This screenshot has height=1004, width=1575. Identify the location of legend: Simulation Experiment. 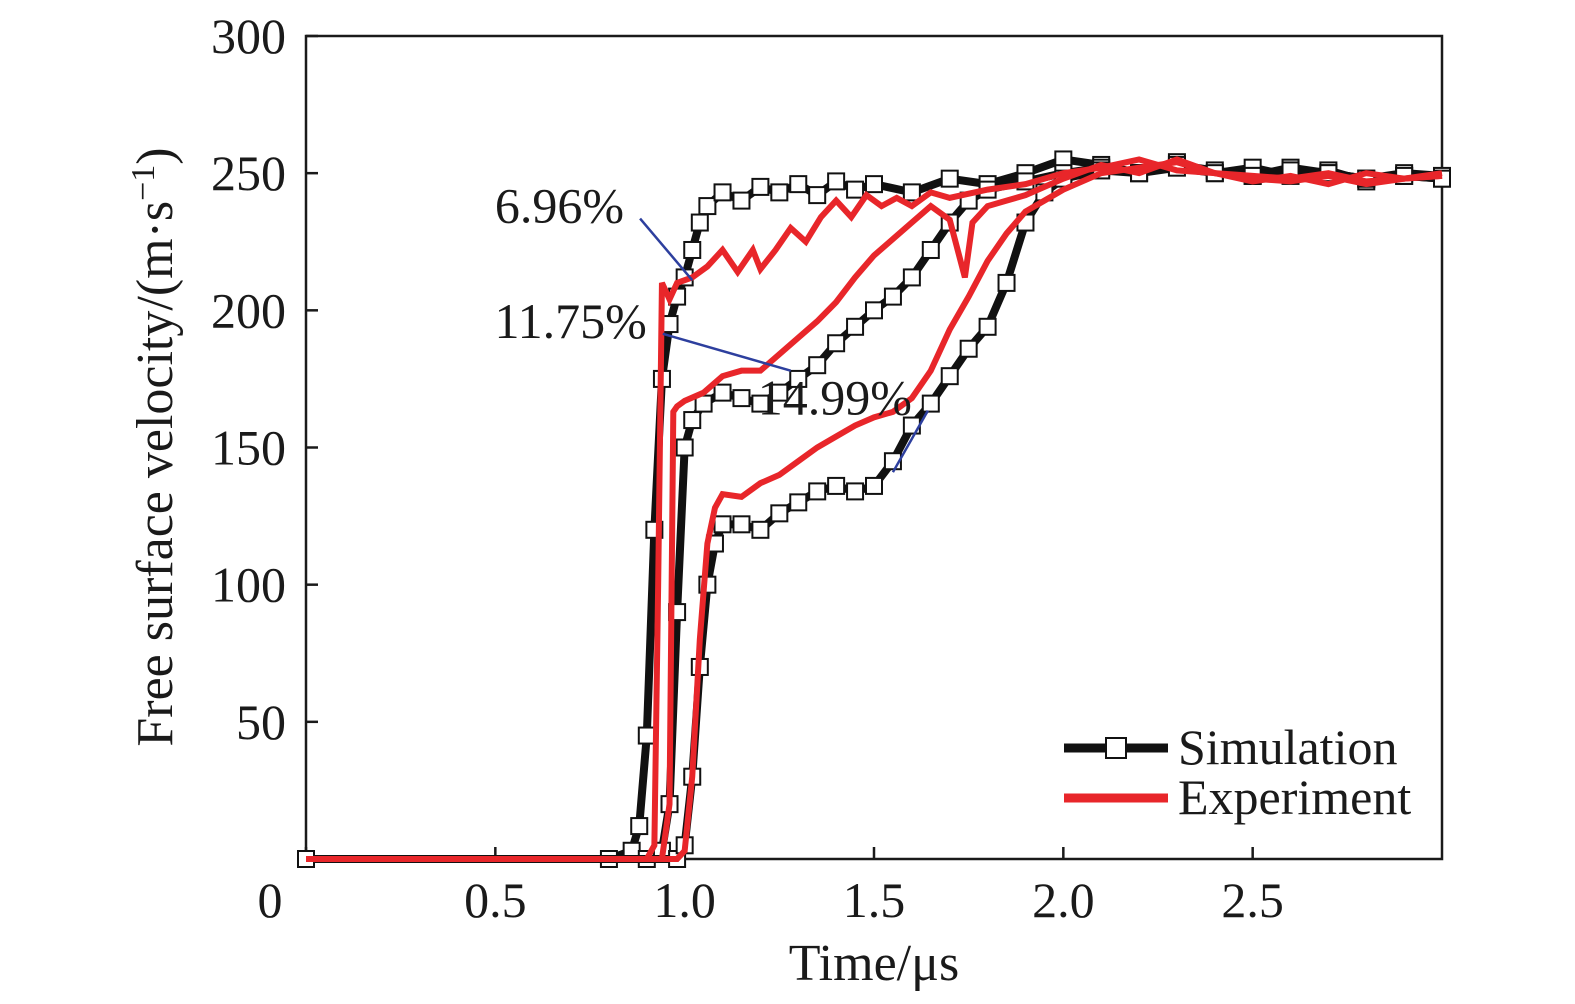
(1237, 772).